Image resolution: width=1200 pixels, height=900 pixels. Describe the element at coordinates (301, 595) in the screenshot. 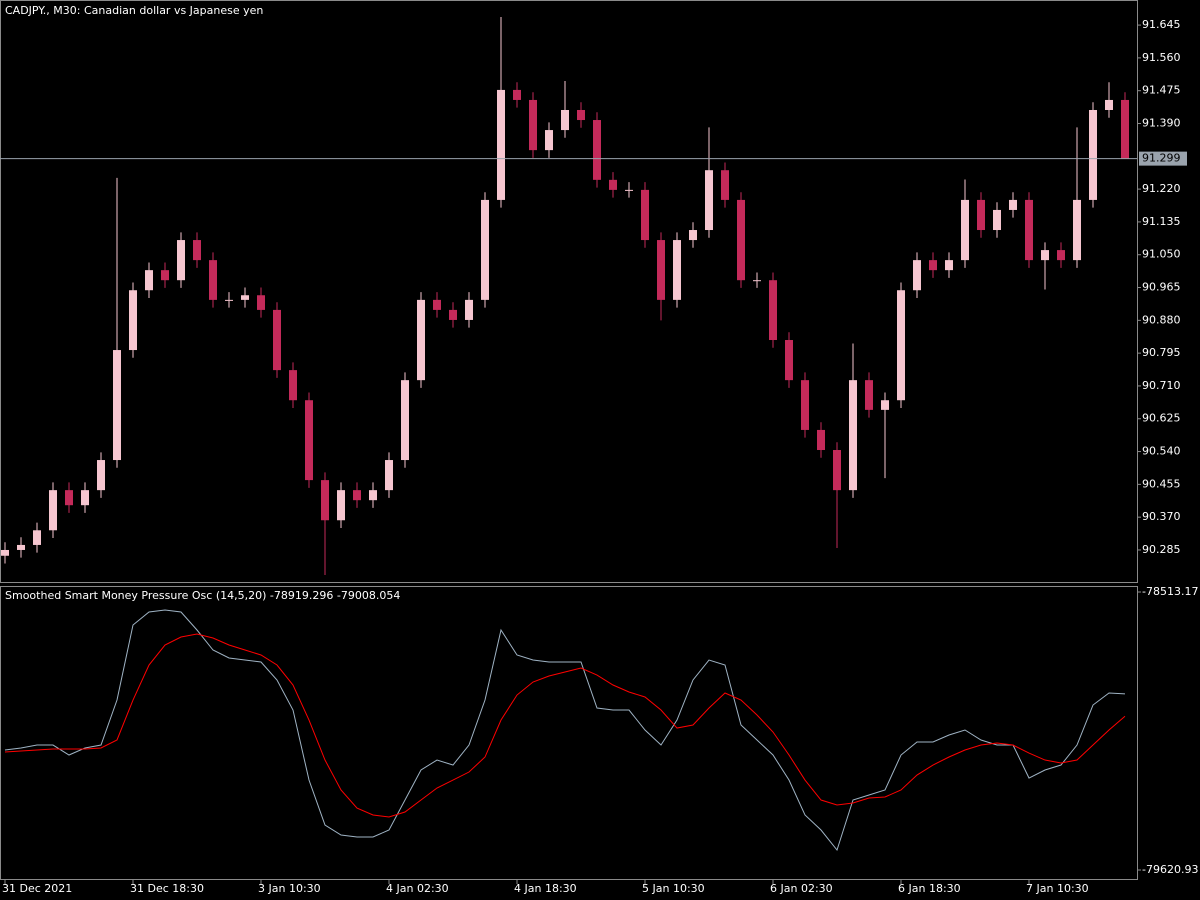

I see `osc-value: -78919.296` at that location.